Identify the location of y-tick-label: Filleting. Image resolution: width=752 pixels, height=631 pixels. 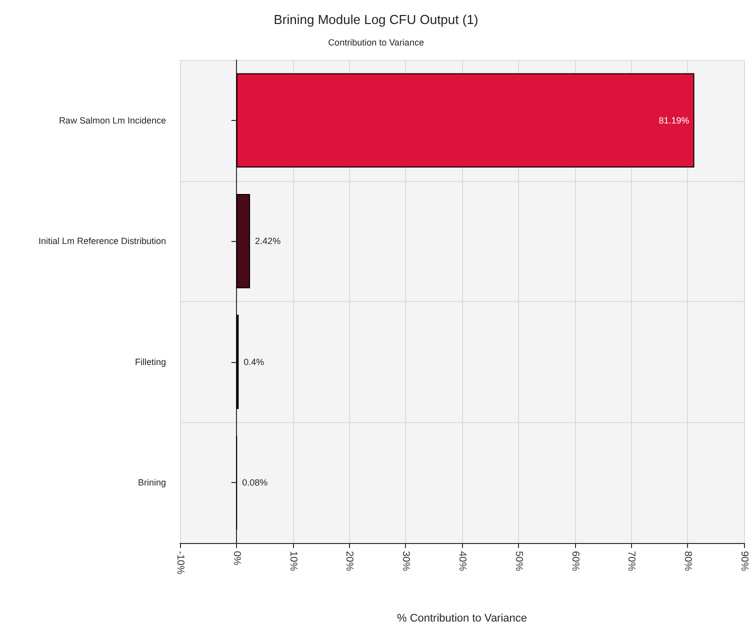
(150, 361).